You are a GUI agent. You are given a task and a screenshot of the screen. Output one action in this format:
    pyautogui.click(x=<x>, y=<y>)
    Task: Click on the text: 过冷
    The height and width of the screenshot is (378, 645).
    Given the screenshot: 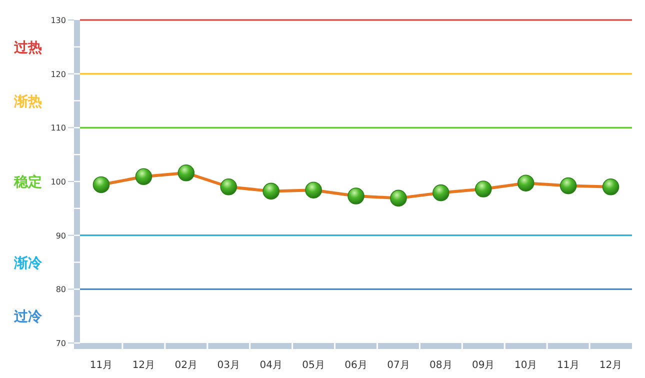 What is the action you would take?
    pyautogui.click(x=28, y=317)
    